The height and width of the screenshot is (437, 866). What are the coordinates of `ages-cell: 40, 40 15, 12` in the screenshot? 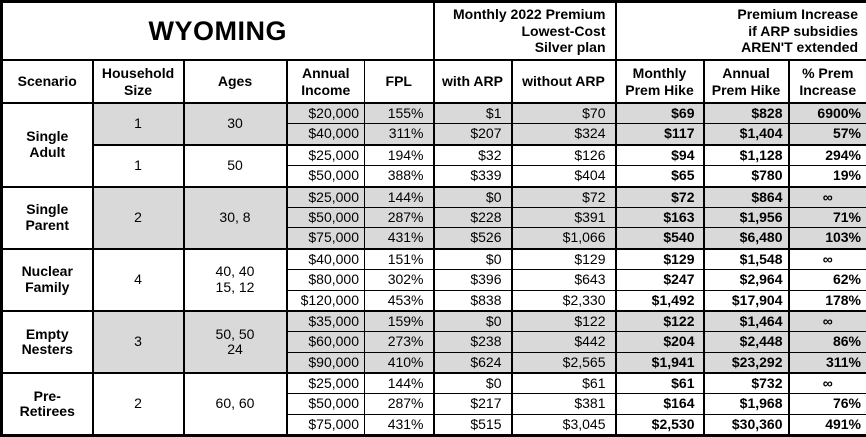 It's located at (235, 280).